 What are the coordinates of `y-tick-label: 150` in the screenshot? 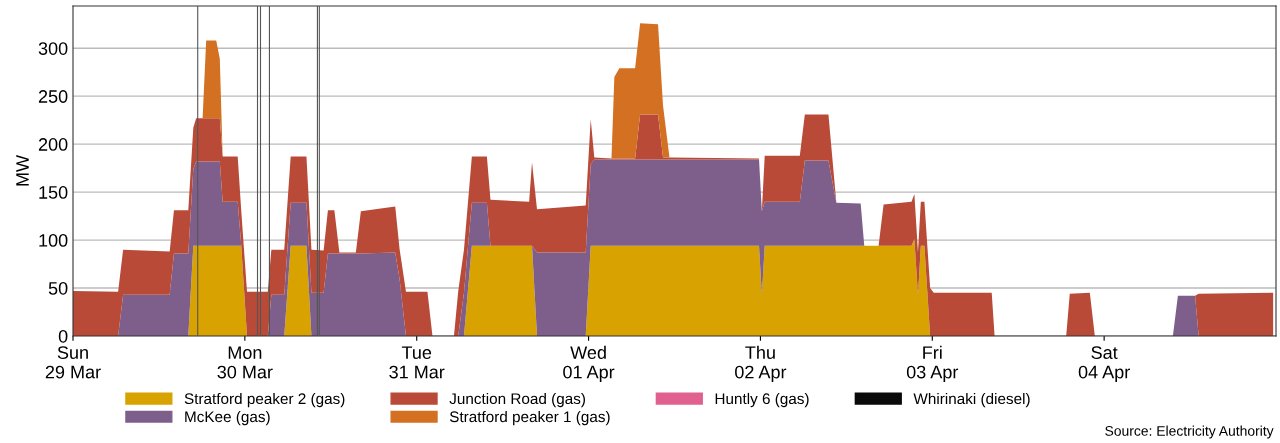 It's located at (53, 192).